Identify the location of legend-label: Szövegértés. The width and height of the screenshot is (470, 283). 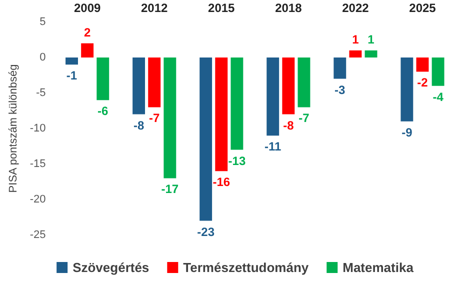
(111, 267).